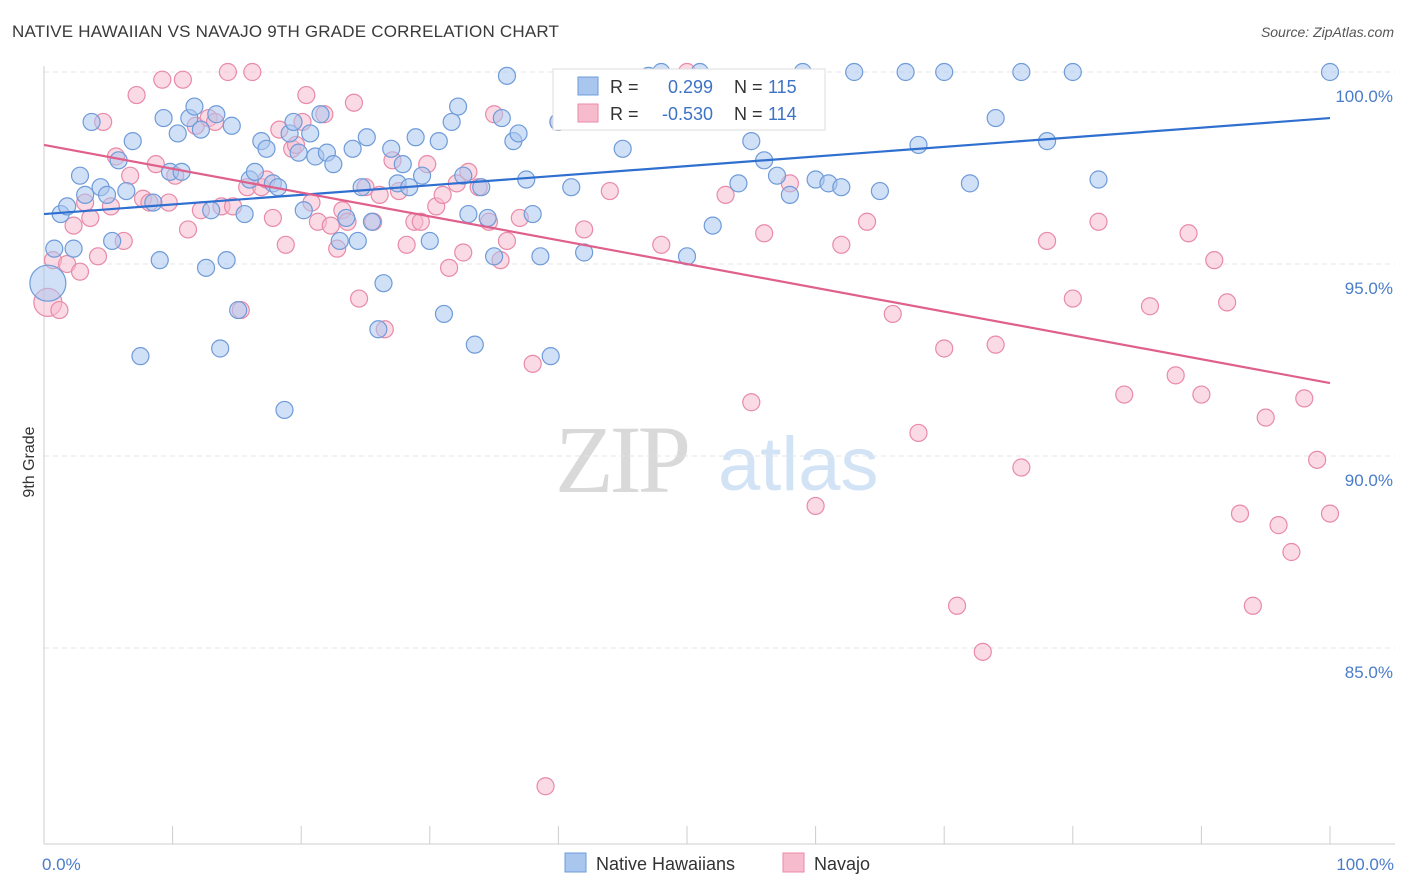 Image resolution: width=1406 pixels, height=892 pixels. Describe the element at coordinates (1365, 864) in the screenshot. I see `x-tick-label-max: 100.0%` at that location.